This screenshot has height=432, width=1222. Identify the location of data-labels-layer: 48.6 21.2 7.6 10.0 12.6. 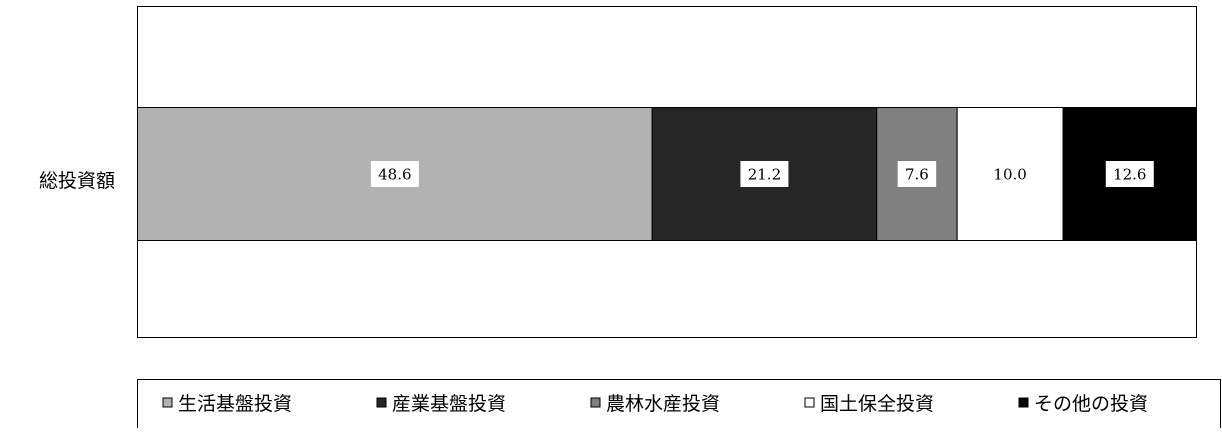
(762, 174).